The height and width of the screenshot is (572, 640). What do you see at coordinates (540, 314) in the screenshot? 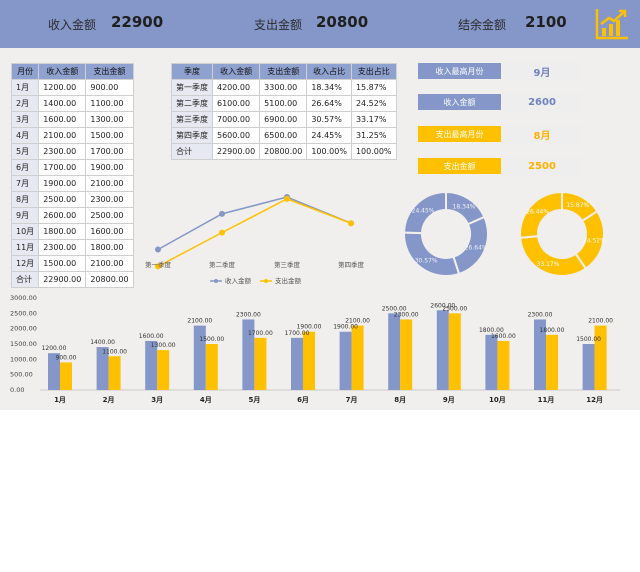
I see `bar-income-label: 2300.00` at bounding box center [540, 314].